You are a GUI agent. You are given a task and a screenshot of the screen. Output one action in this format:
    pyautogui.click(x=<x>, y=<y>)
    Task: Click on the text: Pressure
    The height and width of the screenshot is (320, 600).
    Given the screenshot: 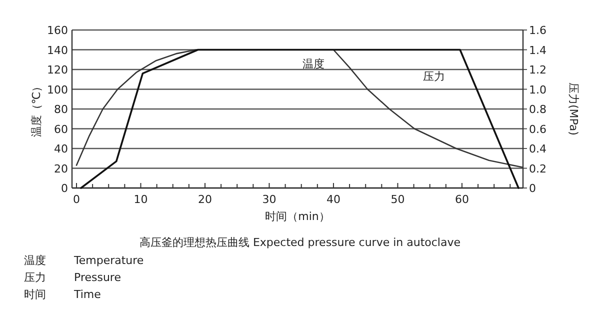 What is the action you would take?
    pyautogui.click(x=98, y=277)
    